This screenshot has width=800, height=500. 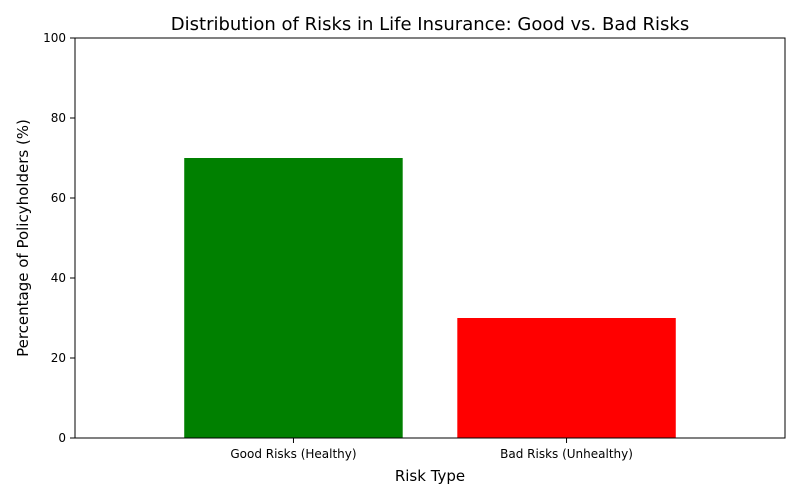 I want to click on y-axis-label: Percentage of Policyholders (%), so click(x=23, y=238).